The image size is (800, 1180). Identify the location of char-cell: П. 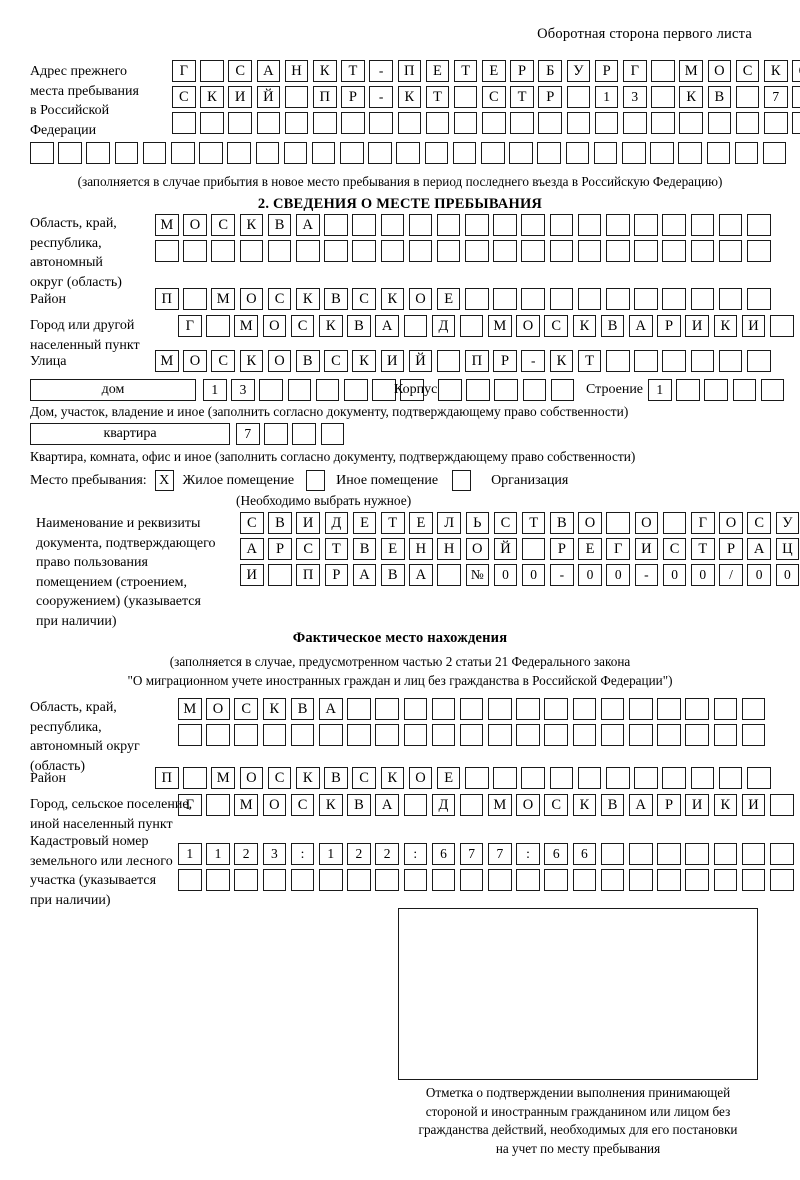
(477, 361).